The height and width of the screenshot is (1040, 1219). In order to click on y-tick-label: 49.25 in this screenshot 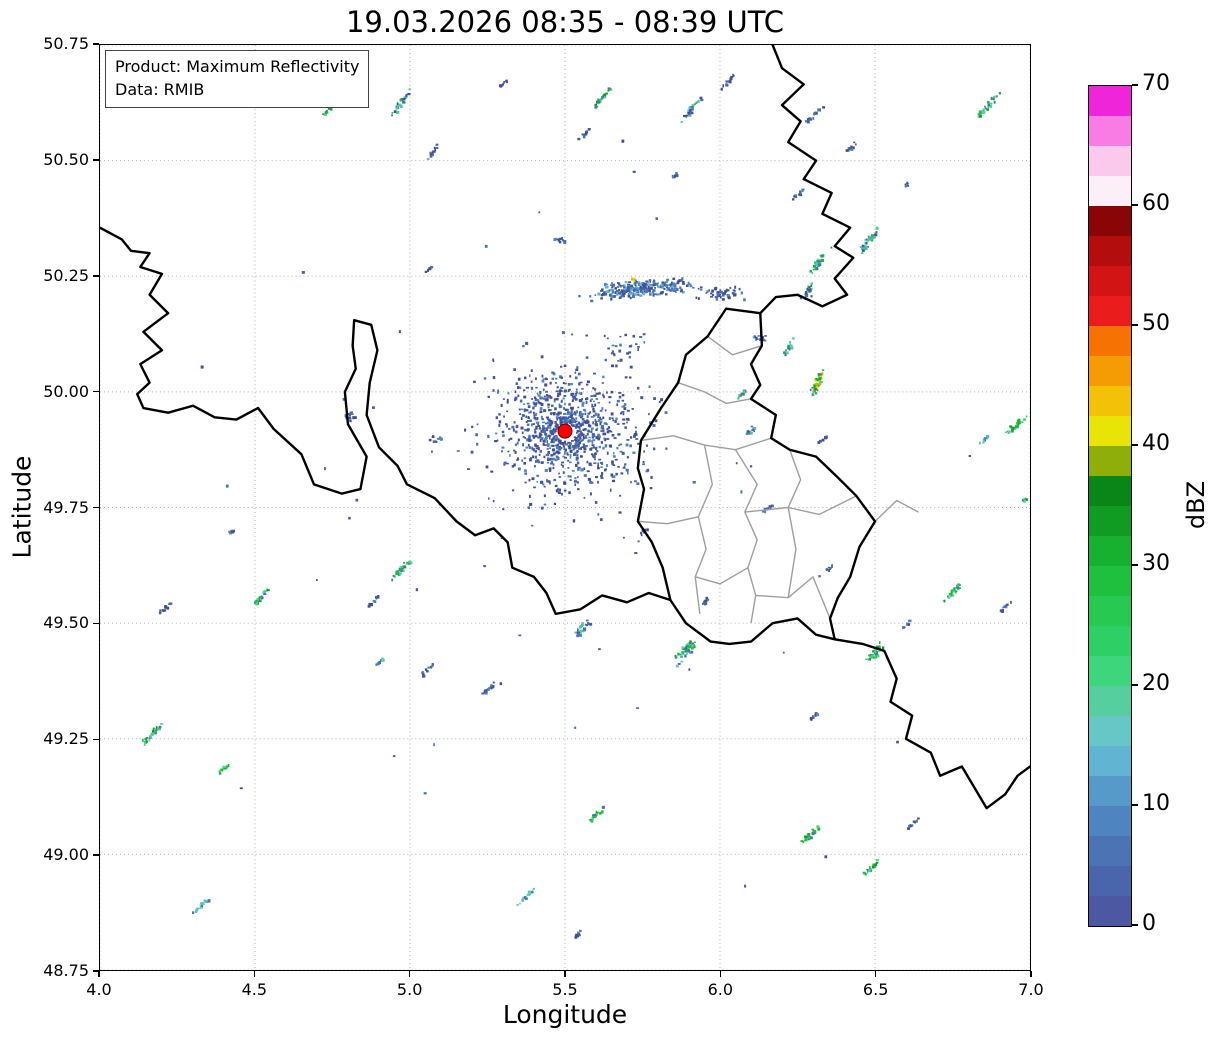, I will do `click(66, 739)`.